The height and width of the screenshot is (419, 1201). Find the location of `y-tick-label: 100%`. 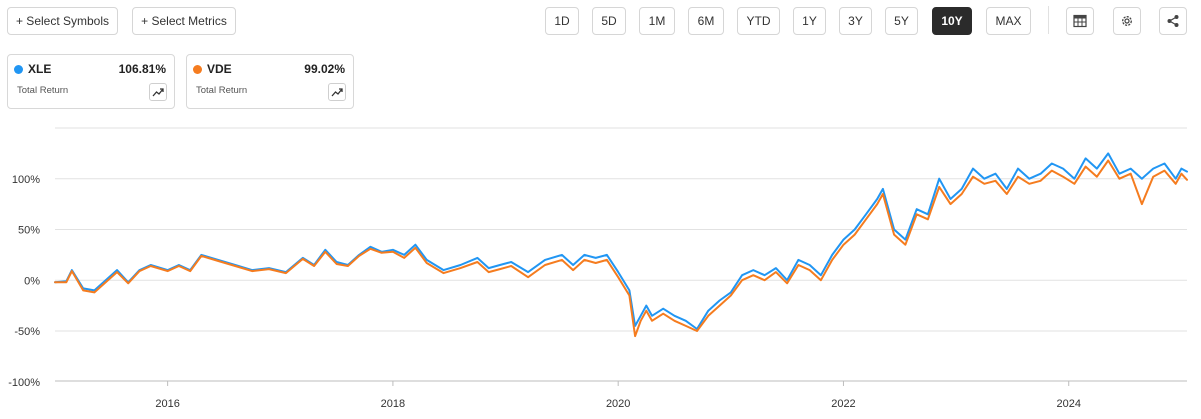

y-tick-label: 100% is located at coordinates (26, 180).